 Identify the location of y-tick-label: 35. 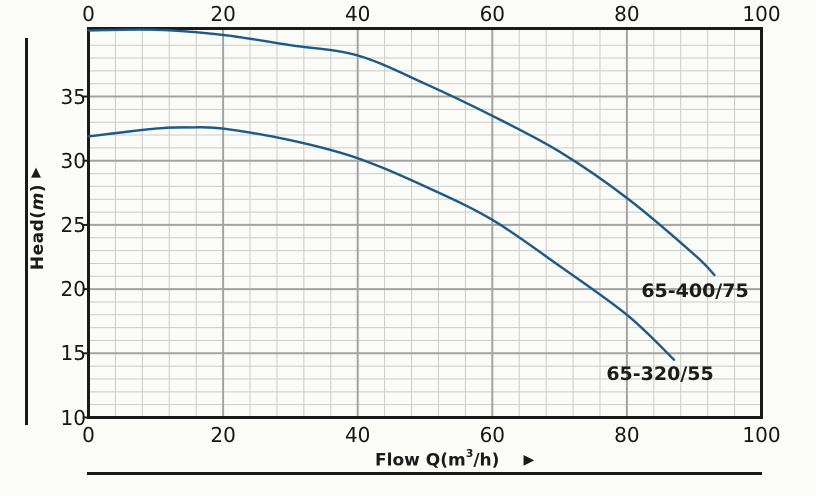
(73, 96).